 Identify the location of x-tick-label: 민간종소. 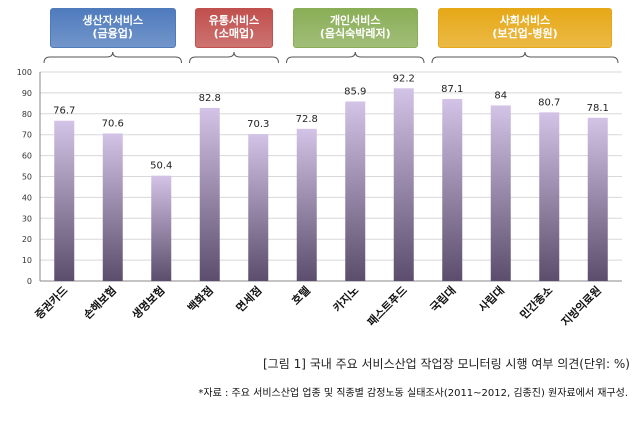
(536, 302).